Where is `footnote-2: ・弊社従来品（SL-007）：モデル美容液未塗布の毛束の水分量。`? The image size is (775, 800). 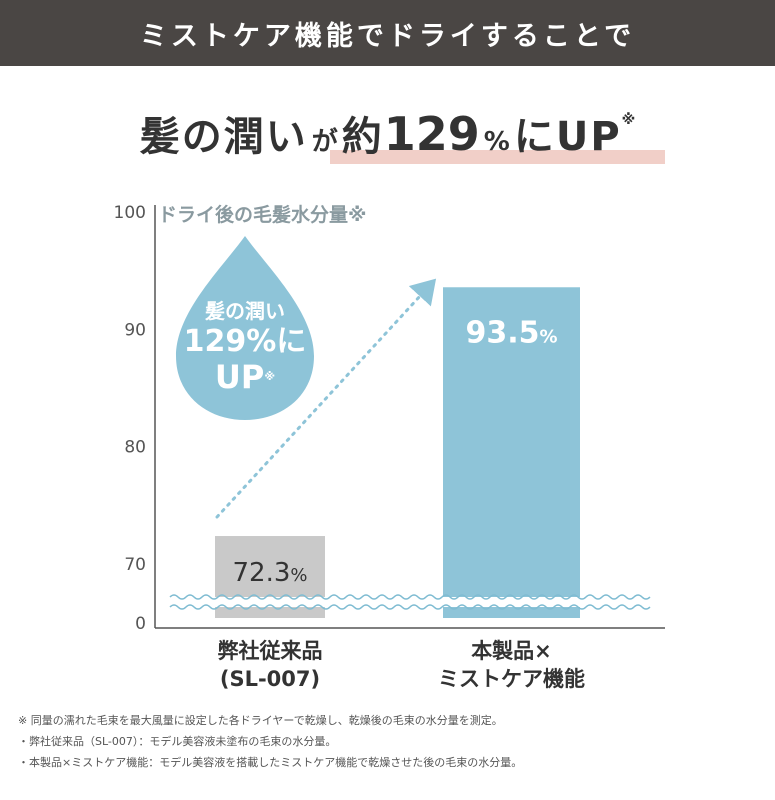 footnote-2: ・弊社従来品（SL-007）：モデル美容液未塗布の毛束の水分量。 is located at coordinates (177, 741).